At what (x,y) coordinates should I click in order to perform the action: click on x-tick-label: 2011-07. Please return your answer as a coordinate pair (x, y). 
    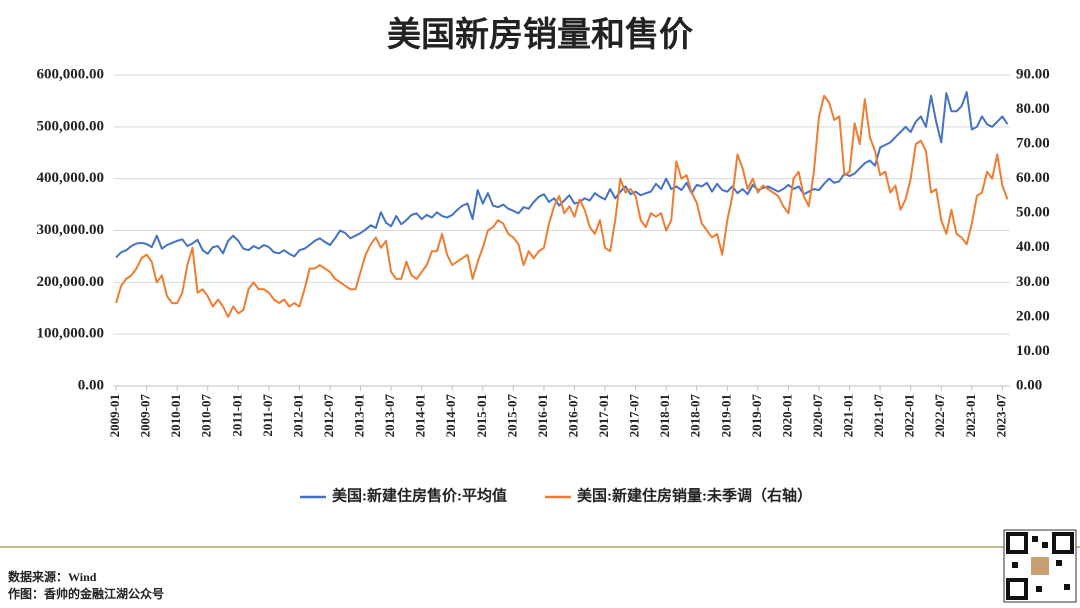
    Looking at the image, I should click on (267, 415).